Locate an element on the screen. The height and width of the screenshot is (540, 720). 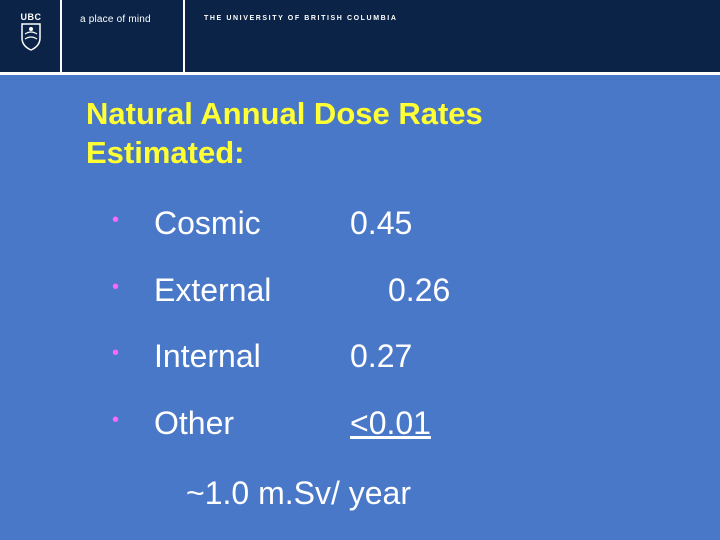
item-value: 0.26 is located at coordinates (419, 290).